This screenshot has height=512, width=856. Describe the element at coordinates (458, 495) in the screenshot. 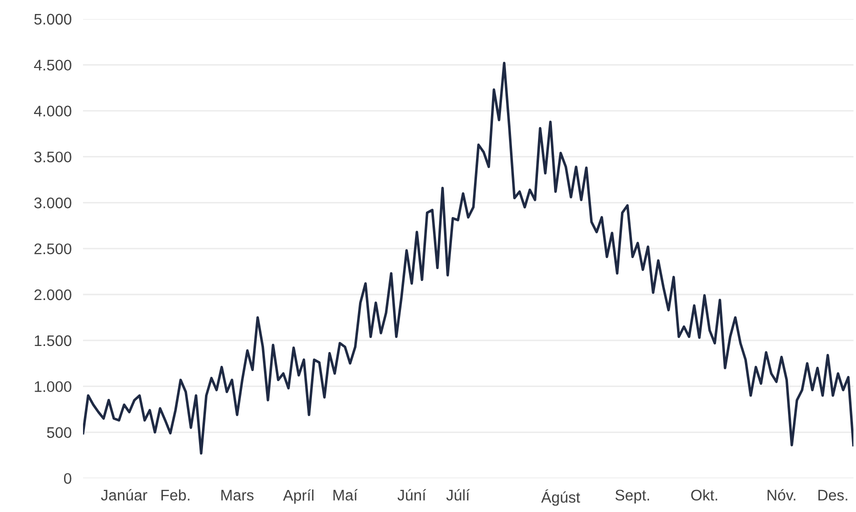

I see `x-tick-label: Júlí` at that location.